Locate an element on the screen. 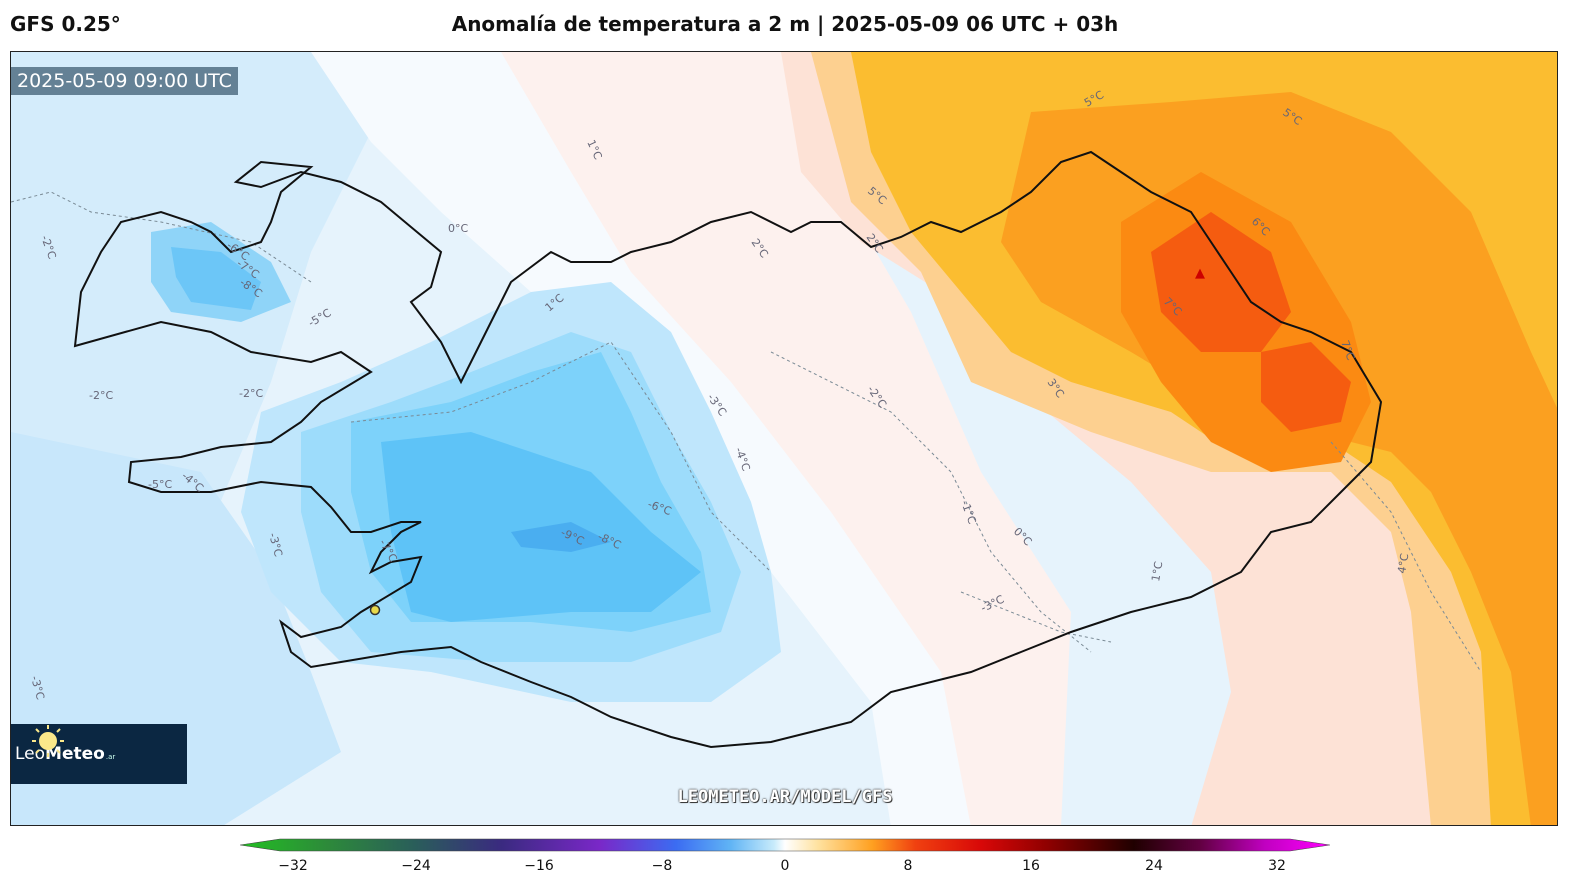 The height and width of the screenshot is (875, 1570). colorbar-tick-label: 32 is located at coordinates (1277, 866).